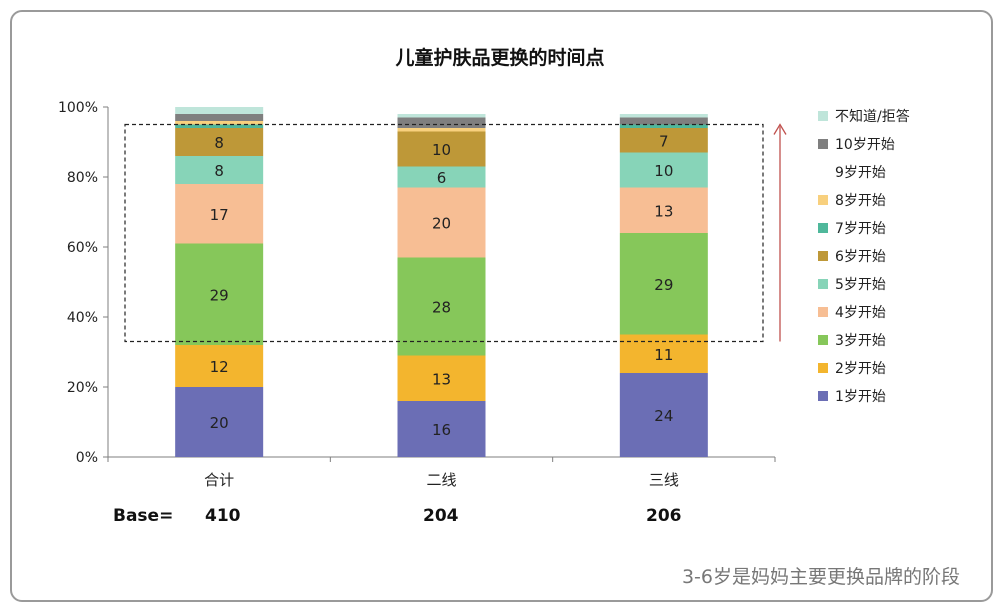  Describe the element at coordinates (664, 480) in the screenshot. I see `x-tick-label: 三线` at that location.